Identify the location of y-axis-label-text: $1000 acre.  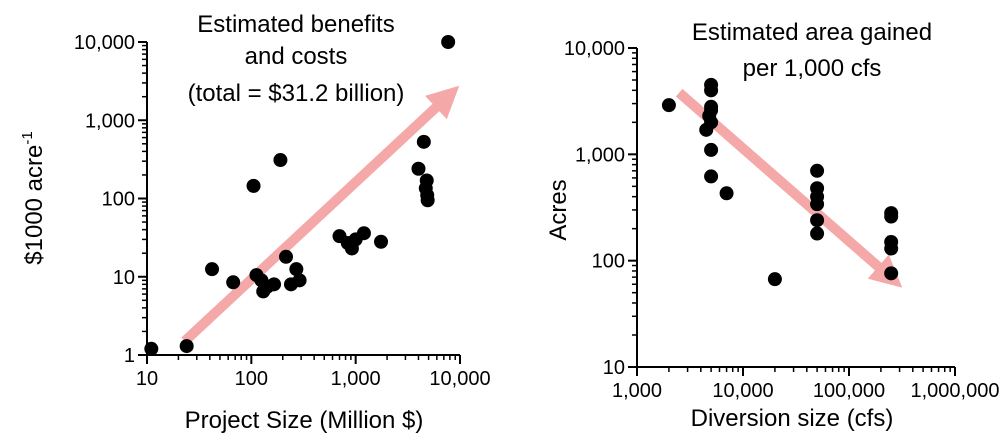
(34, 205).